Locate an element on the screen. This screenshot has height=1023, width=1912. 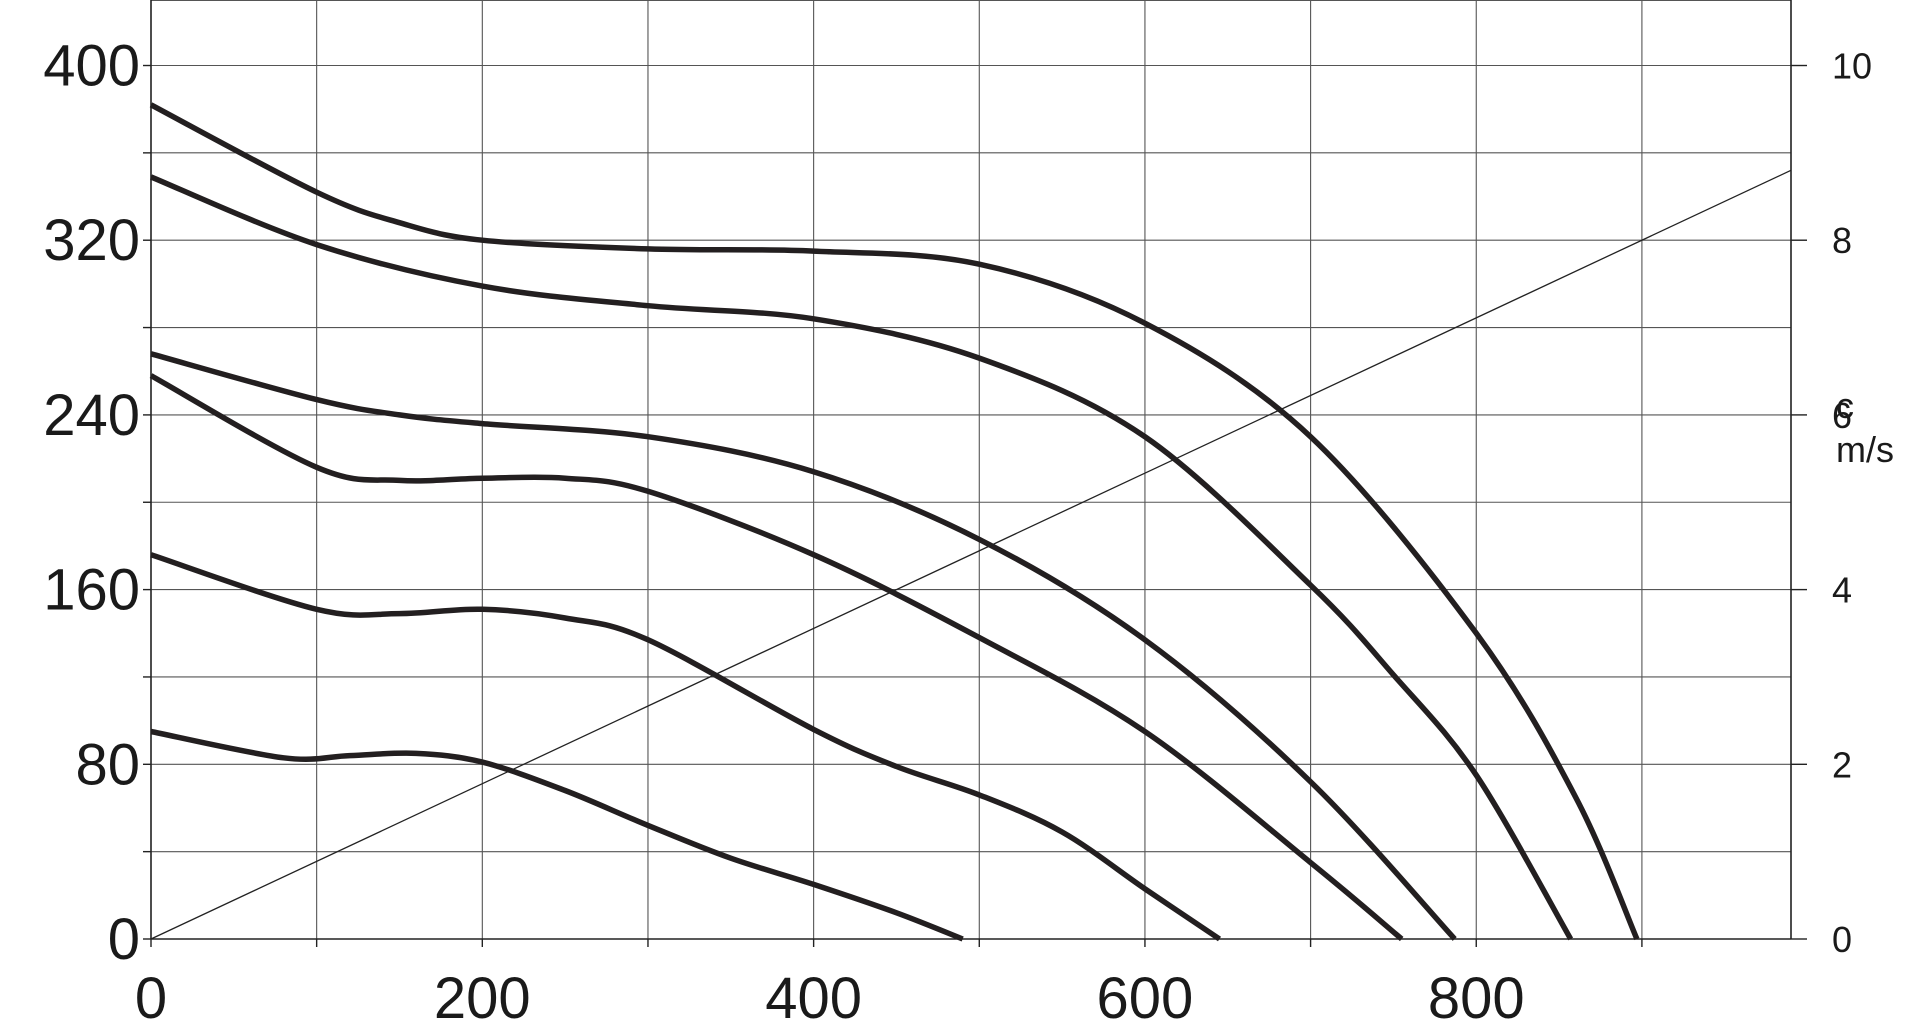
y2-tick-label: 6 is located at coordinates (1842, 415).